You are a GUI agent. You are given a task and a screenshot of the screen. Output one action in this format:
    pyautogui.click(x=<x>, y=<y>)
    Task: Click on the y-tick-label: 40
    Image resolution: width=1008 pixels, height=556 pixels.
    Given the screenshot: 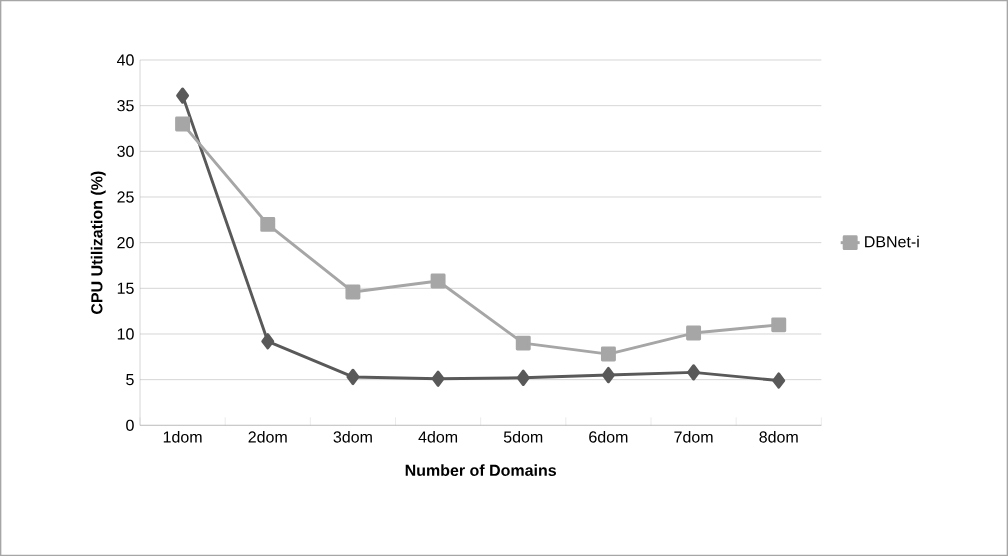 What is the action you would take?
    pyautogui.click(x=125, y=60)
    